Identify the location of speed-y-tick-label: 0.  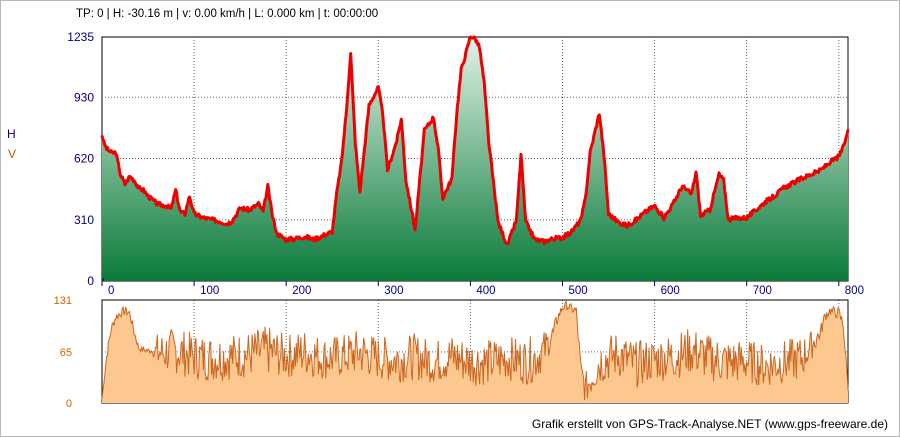
(69, 404).